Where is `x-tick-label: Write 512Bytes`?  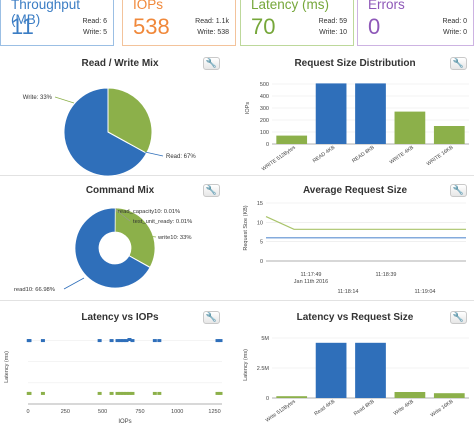
x-tick-label: Write 512Bytes is located at coordinates (281, 410).